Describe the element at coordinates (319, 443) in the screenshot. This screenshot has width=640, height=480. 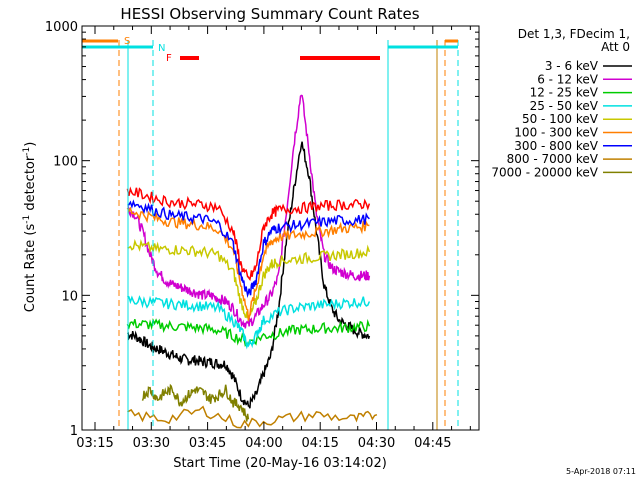
I see `x-tick-label: 04:15` at that location.